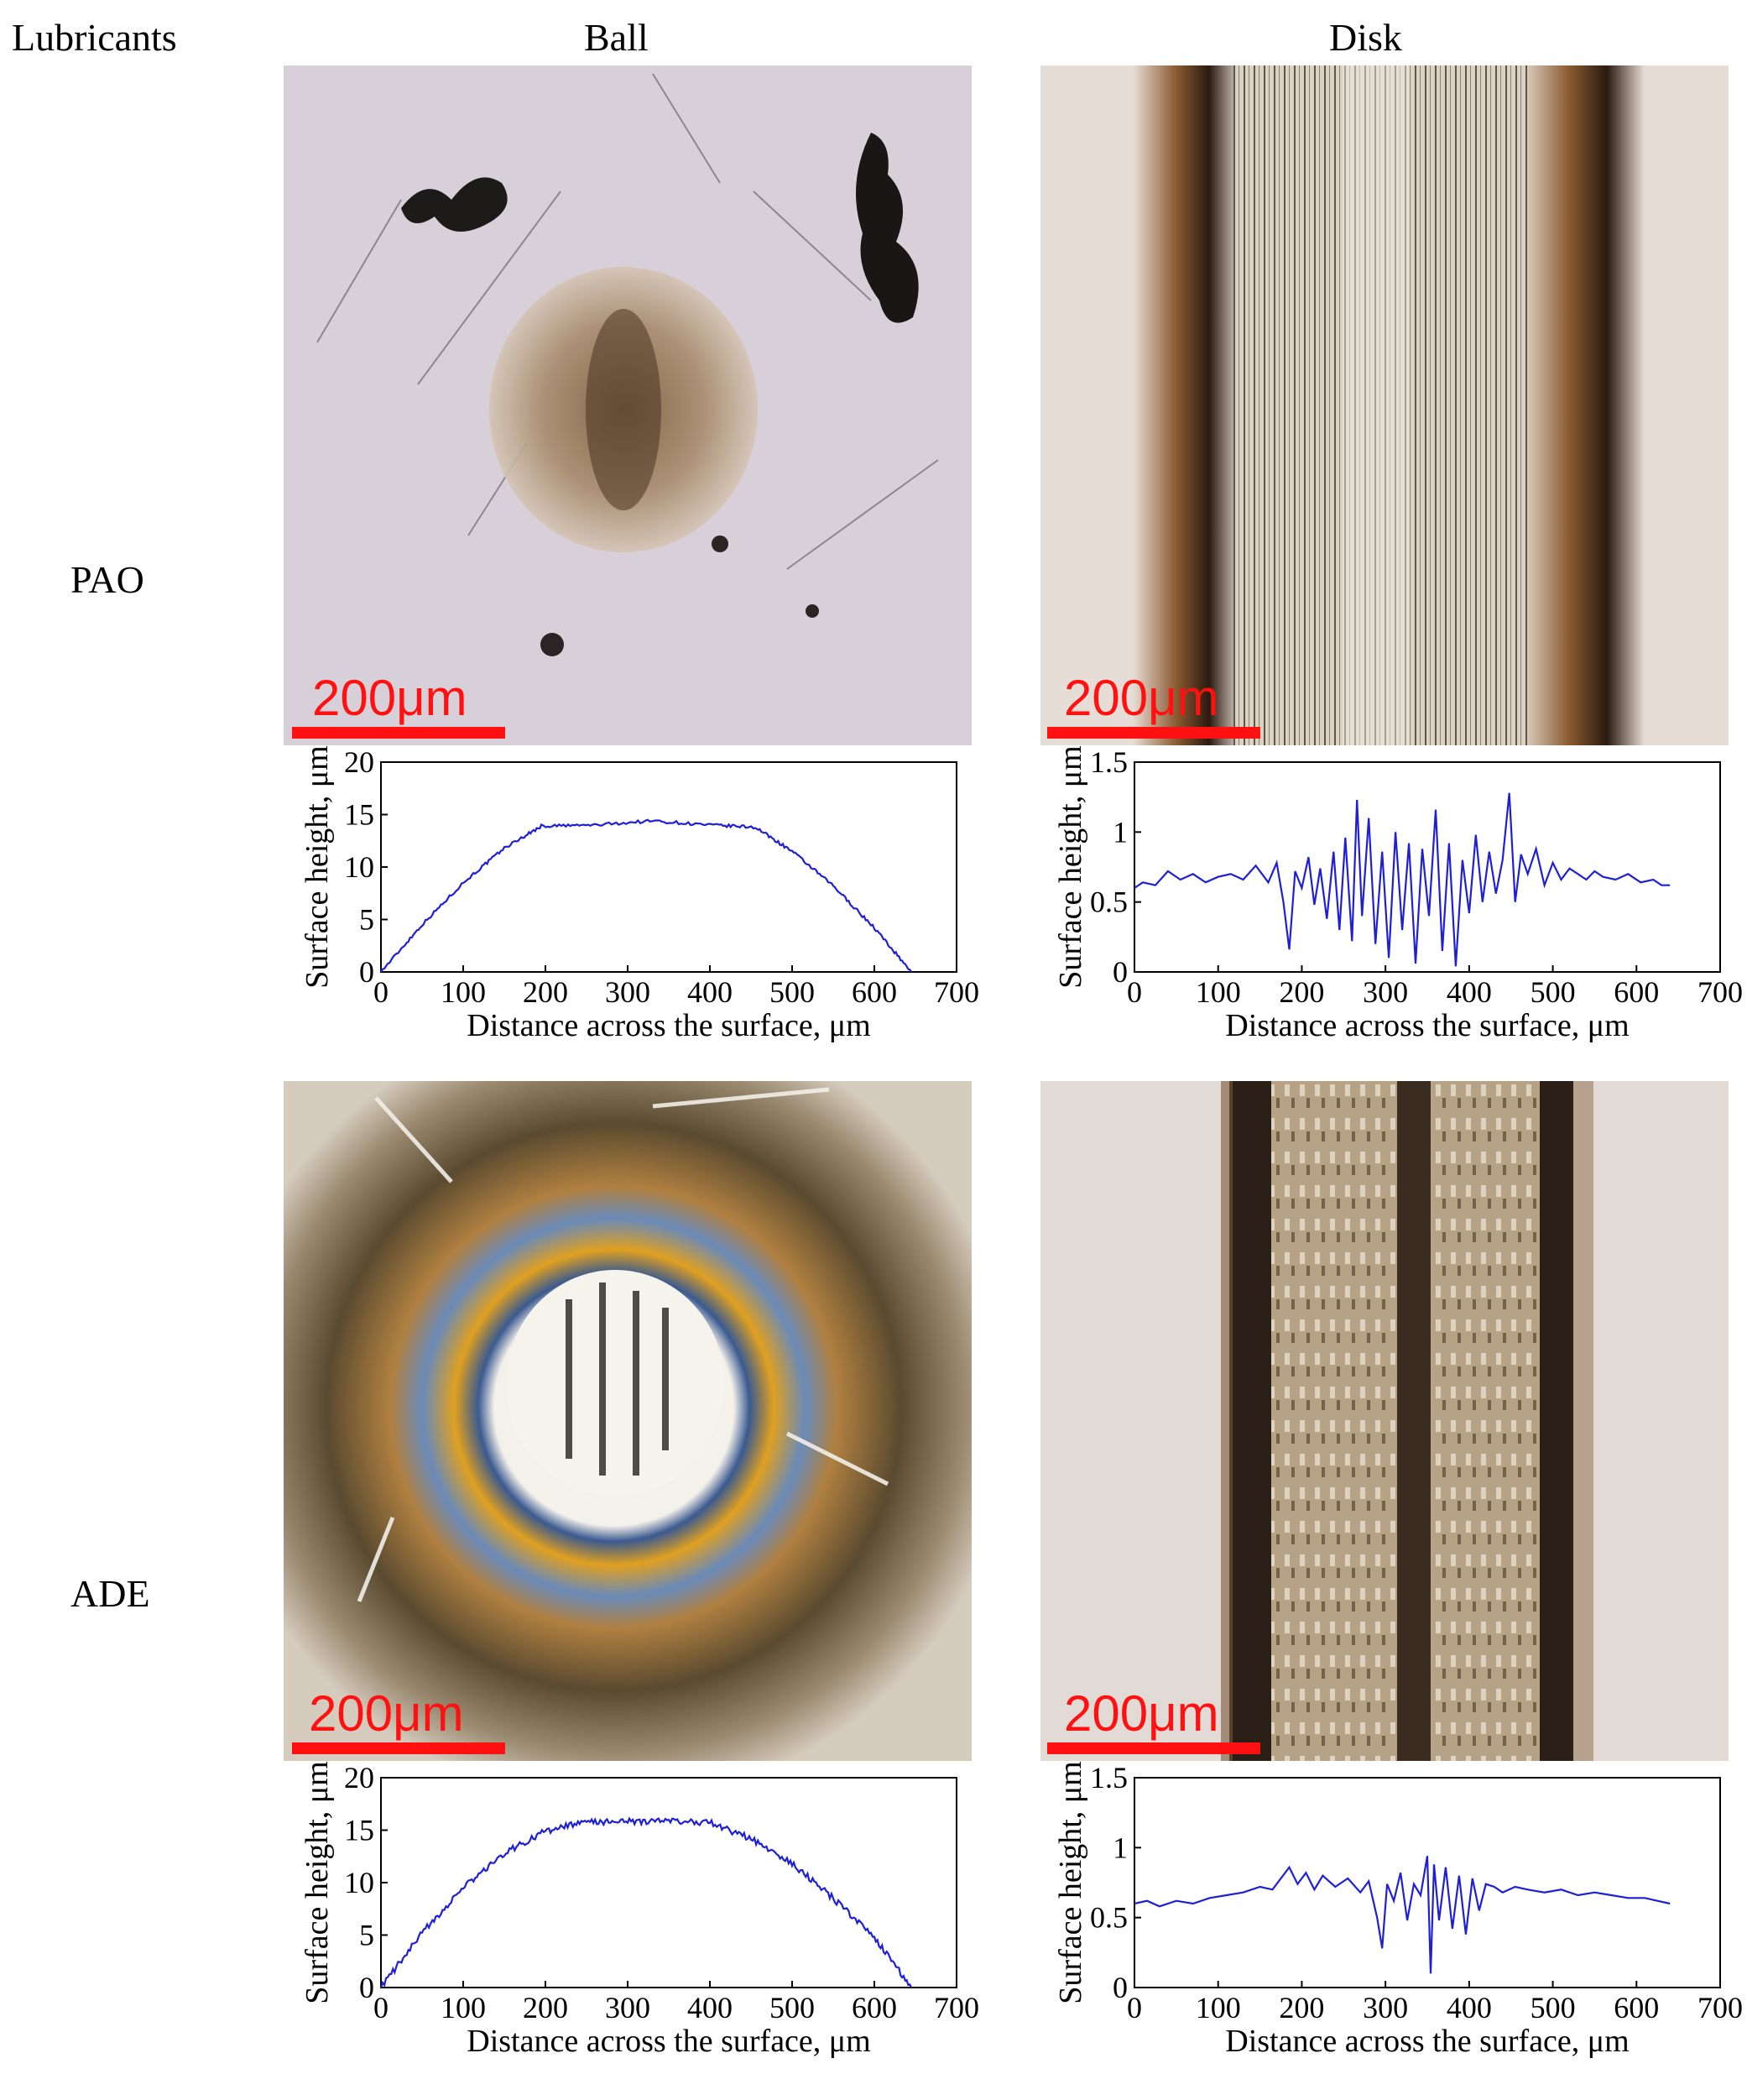 The width and height of the screenshot is (1747, 2100). I want to click on ade-disk-scale-label: 200μm, so click(1142, 1713).